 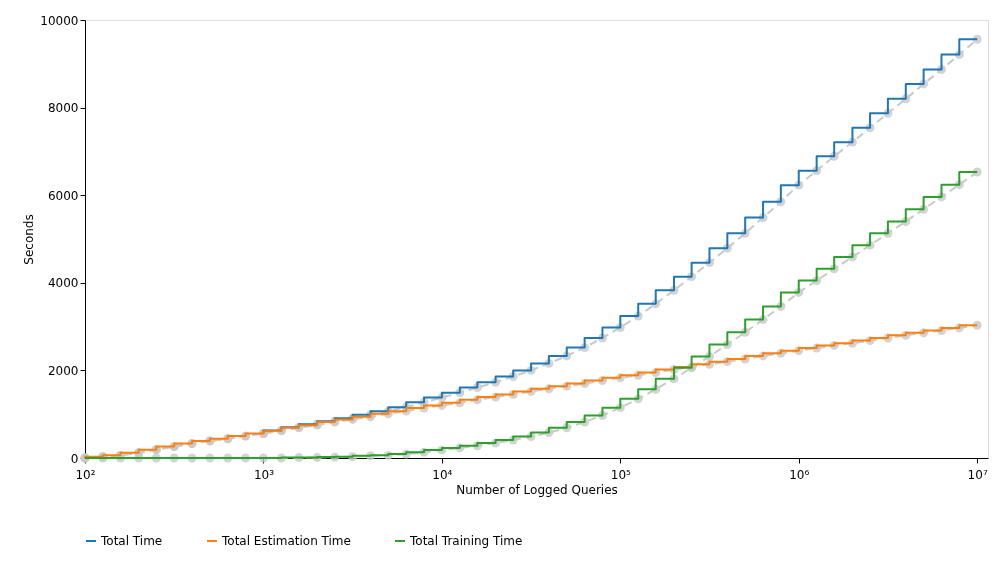 What do you see at coordinates (537, 489) in the screenshot?
I see `x-axis-title: Number of Logged Queries` at bounding box center [537, 489].